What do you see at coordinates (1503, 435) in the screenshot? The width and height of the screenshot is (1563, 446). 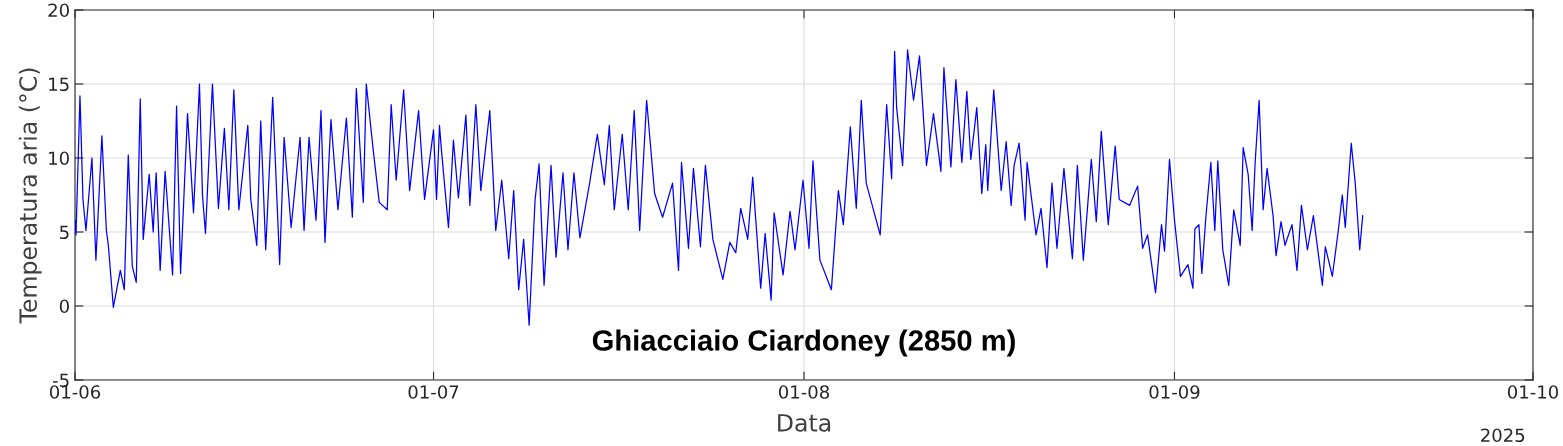 I see `text: 2025` at bounding box center [1503, 435].